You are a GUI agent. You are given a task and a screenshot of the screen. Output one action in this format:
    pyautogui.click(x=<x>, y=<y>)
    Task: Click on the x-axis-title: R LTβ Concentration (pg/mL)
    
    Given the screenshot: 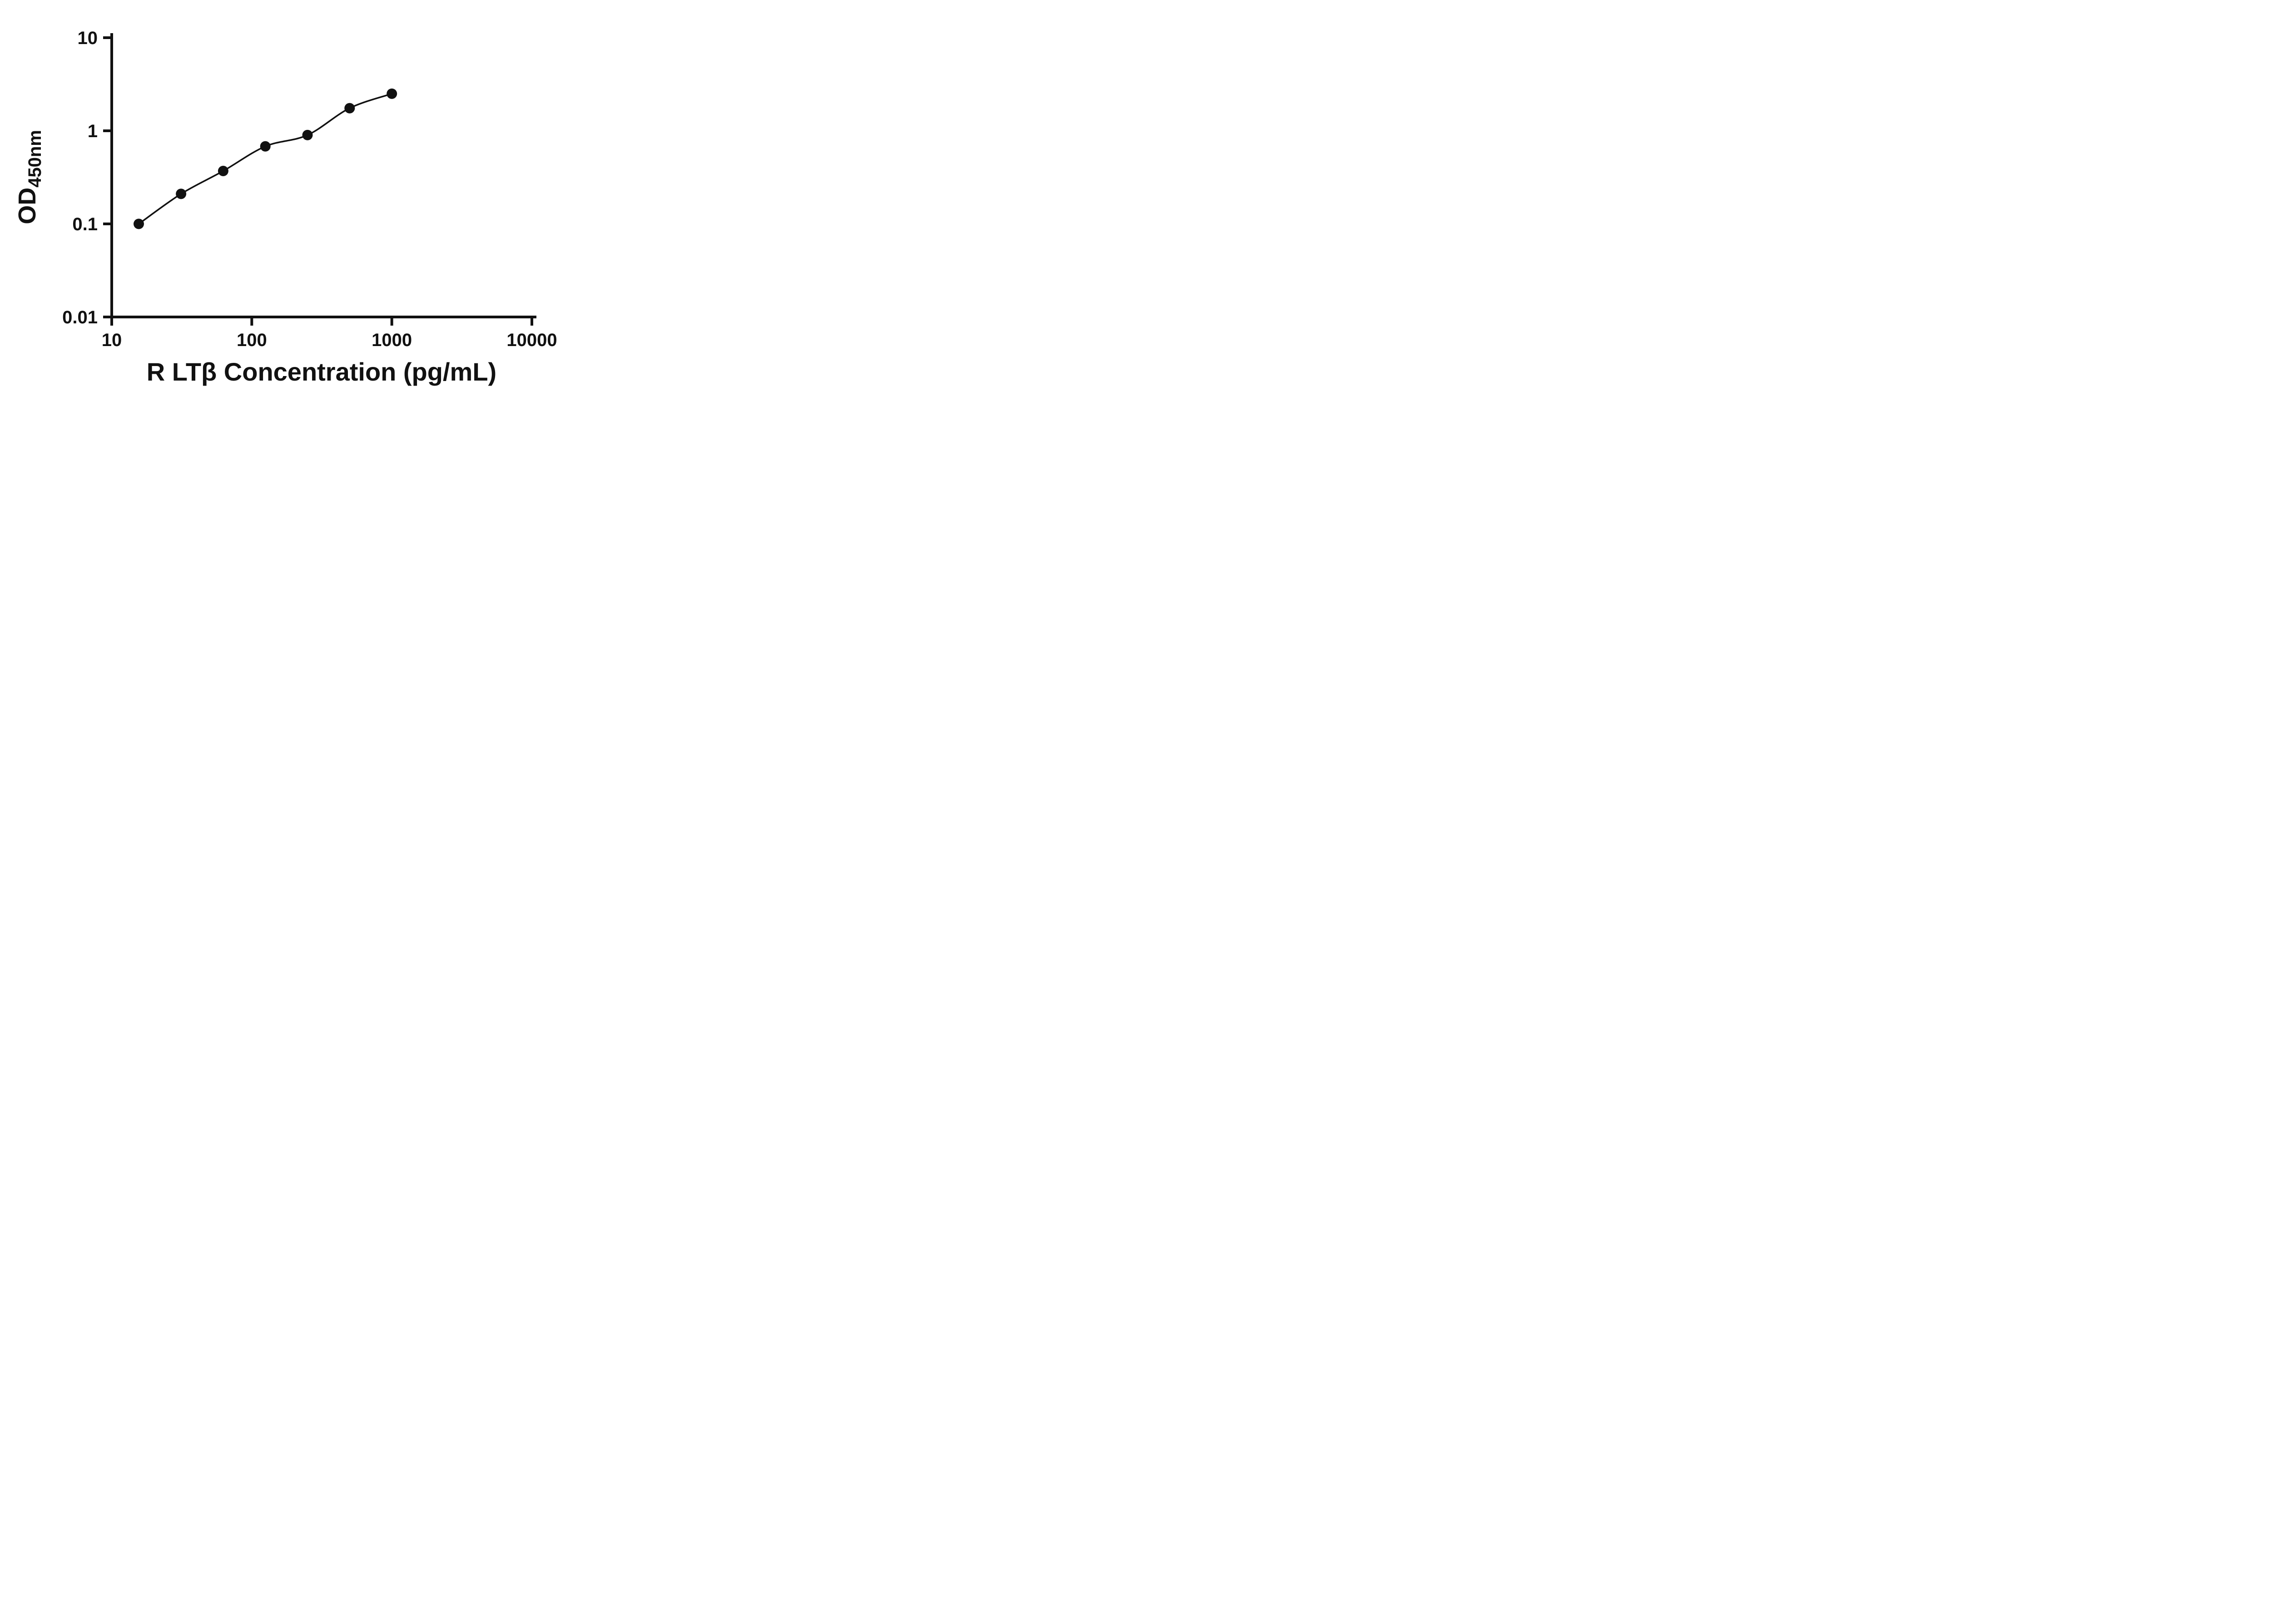 What is the action you would take?
    pyautogui.click(x=321, y=371)
    